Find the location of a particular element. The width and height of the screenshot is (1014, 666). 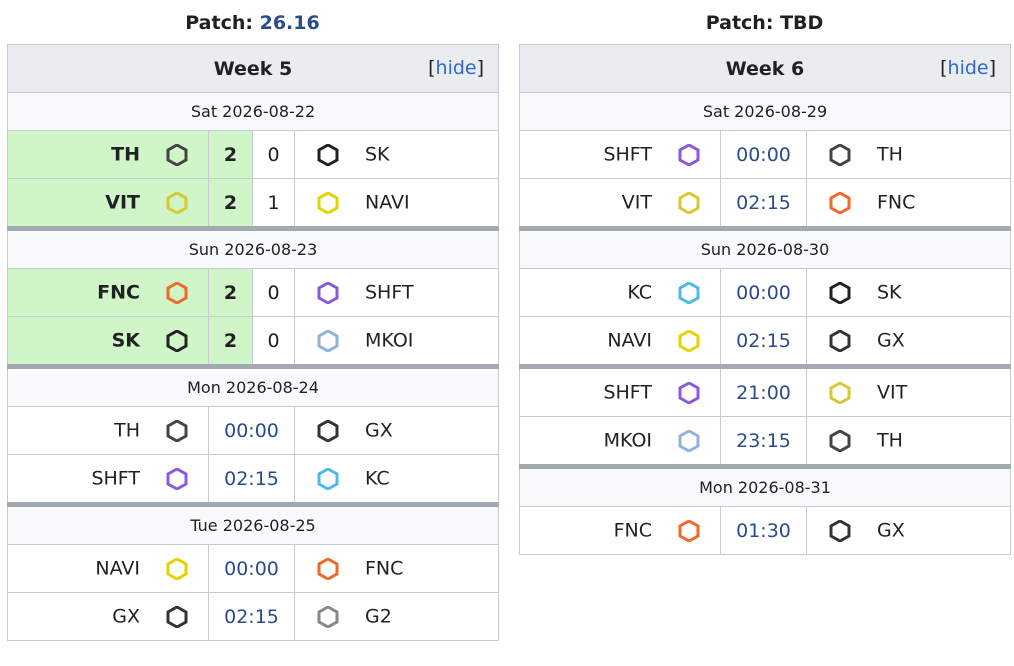

team-name: MKOI is located at coordinates (627, 440).